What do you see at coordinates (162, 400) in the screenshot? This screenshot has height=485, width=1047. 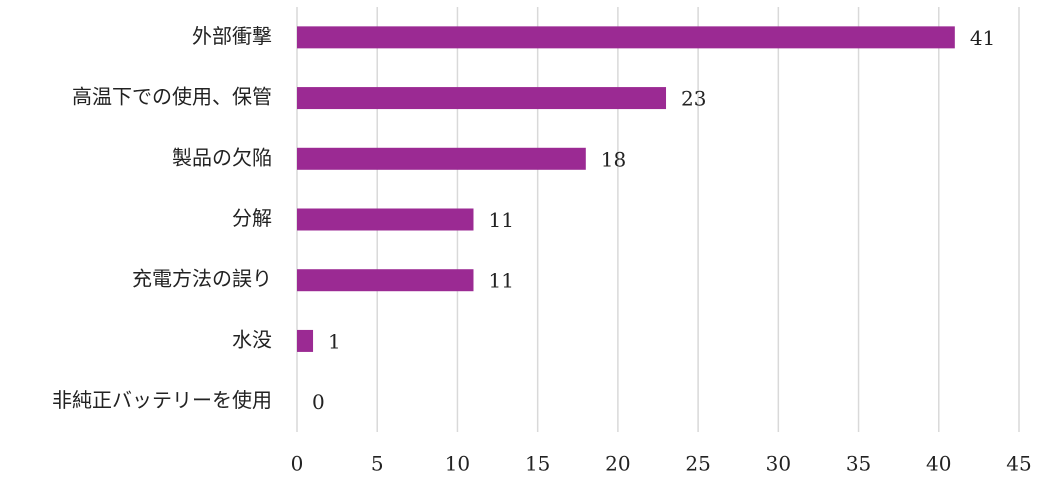 I see `y-tick-label: 非純正バッテリーを使用` at bounding box center [162, 400].